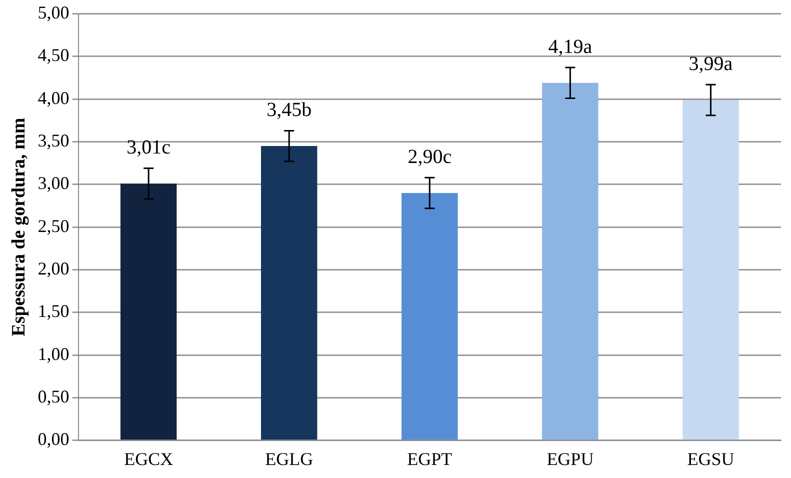  What do you see at coordinates (54, 396) in the screenshot?
I see `y-tick-label: 0,50` at bounding box center [54, 396].